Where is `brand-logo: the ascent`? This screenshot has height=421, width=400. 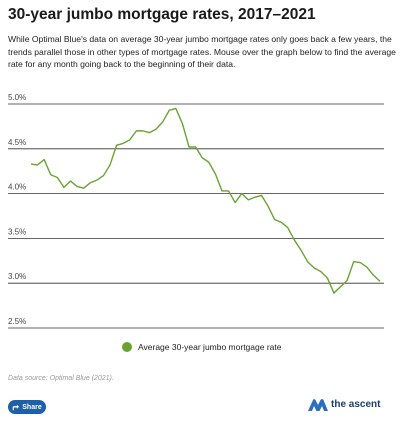
brand-logo: the ascent is located at coordinates (344, 404).